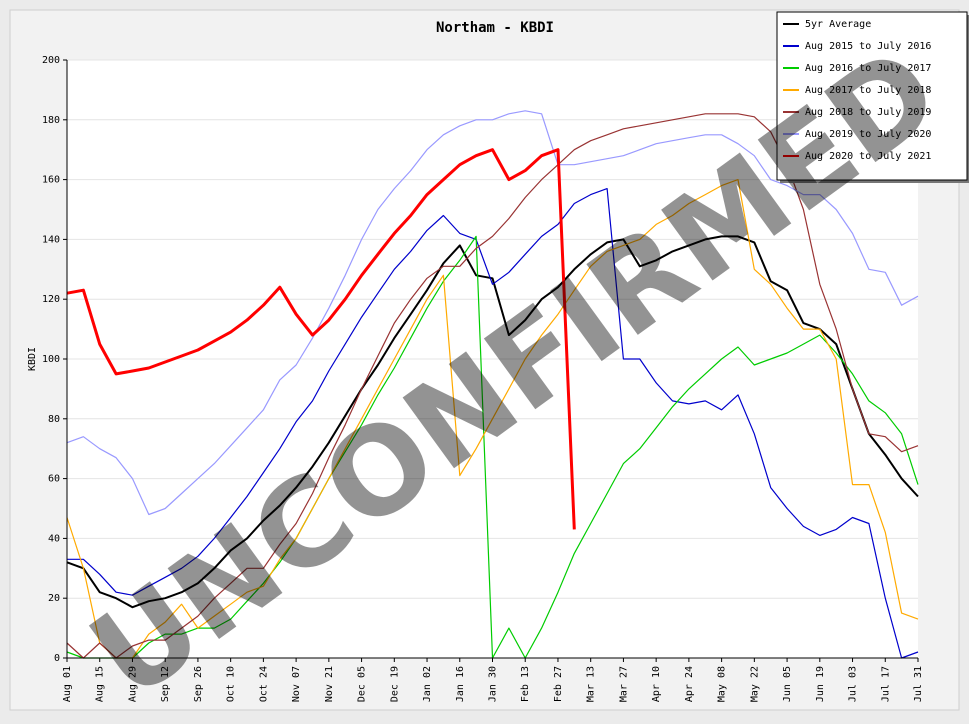  Describe the element at coordinates (838, 24) in the screenshot. I see `legend-label: 5yr Average` at that location.